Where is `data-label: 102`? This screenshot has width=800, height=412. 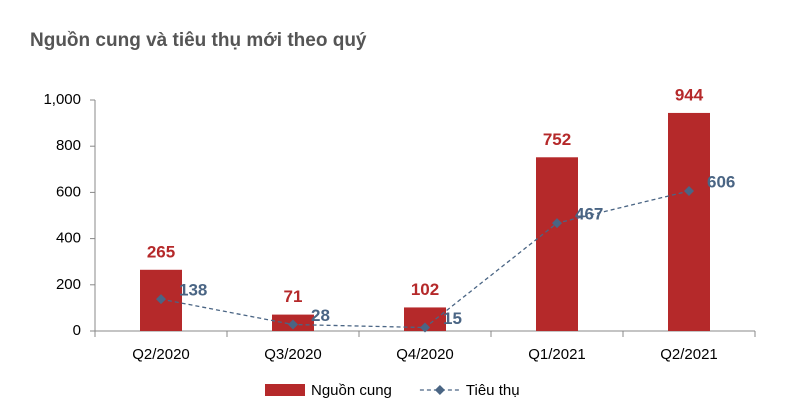 data-label: 102 is located at coordinates (425, 289).